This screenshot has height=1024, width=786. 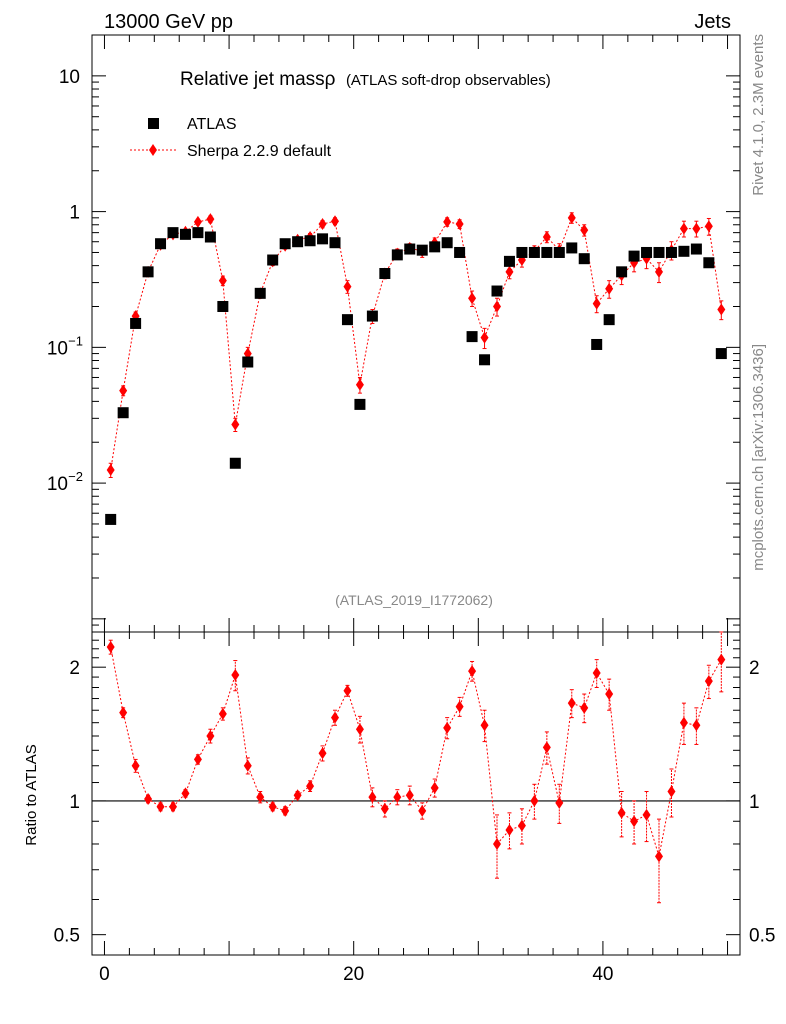 What do you see at coordinates (353, 974) in the screenshot?
I see `ratio-xtick-label: 20` at bounding box center [353, 974].